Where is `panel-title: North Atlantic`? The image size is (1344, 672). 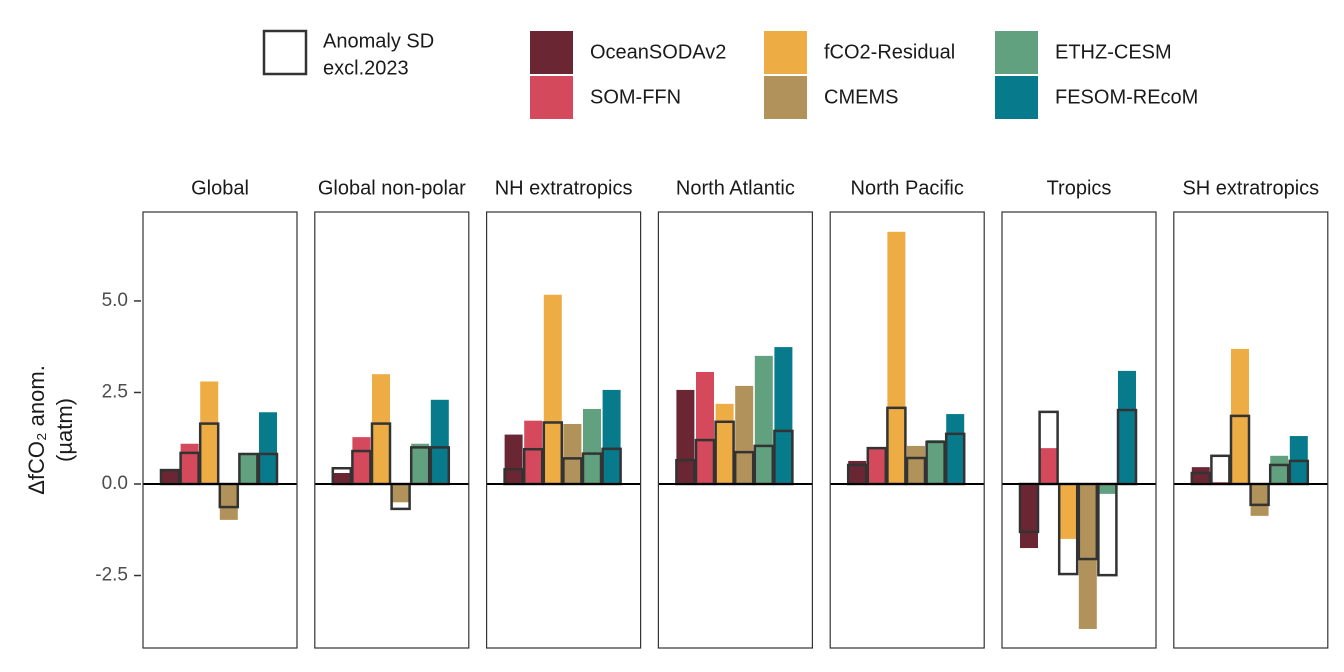
panel-title: North Atlantic is located at coordinates (735, 188).